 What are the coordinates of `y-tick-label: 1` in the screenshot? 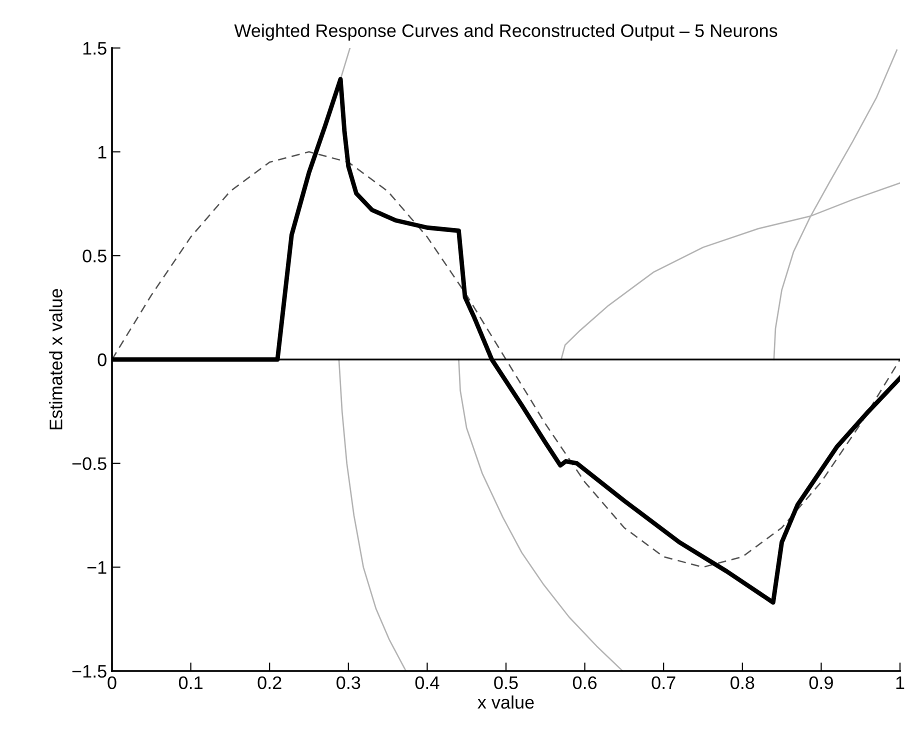 It's located at (102, 152).